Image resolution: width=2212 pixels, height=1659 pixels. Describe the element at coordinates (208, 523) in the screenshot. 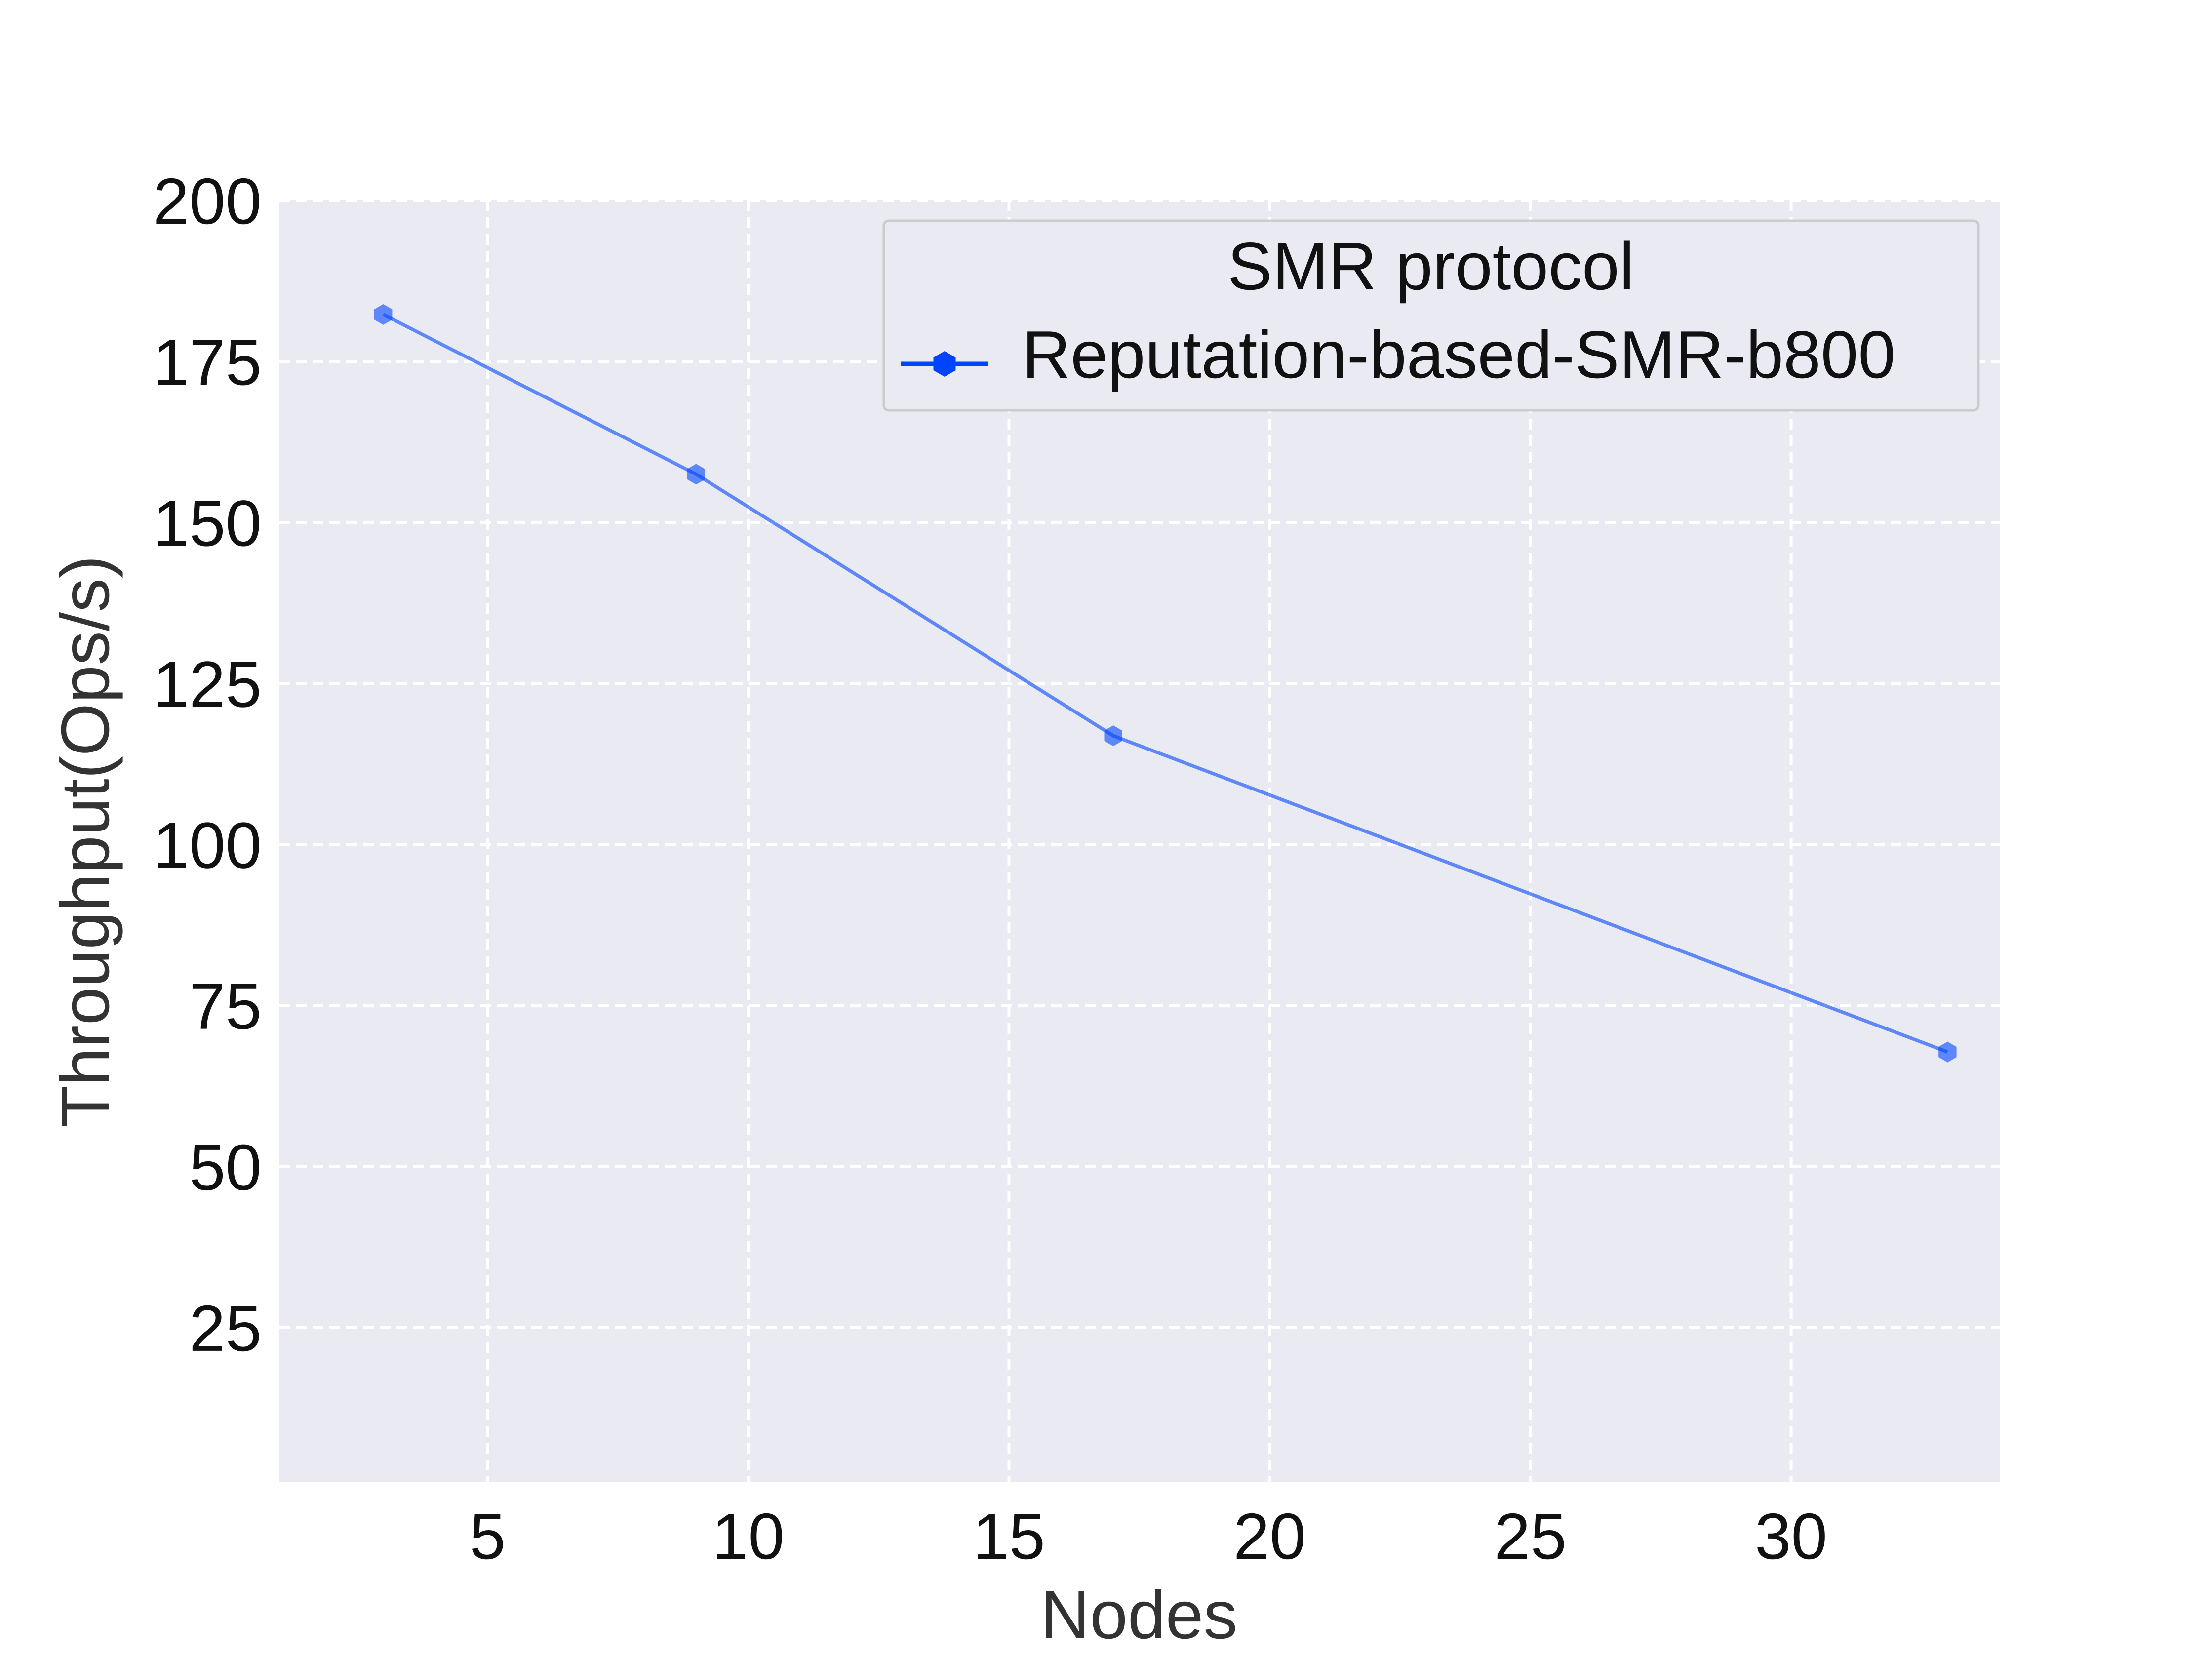

I see `y-tick-label: 150` at that location.